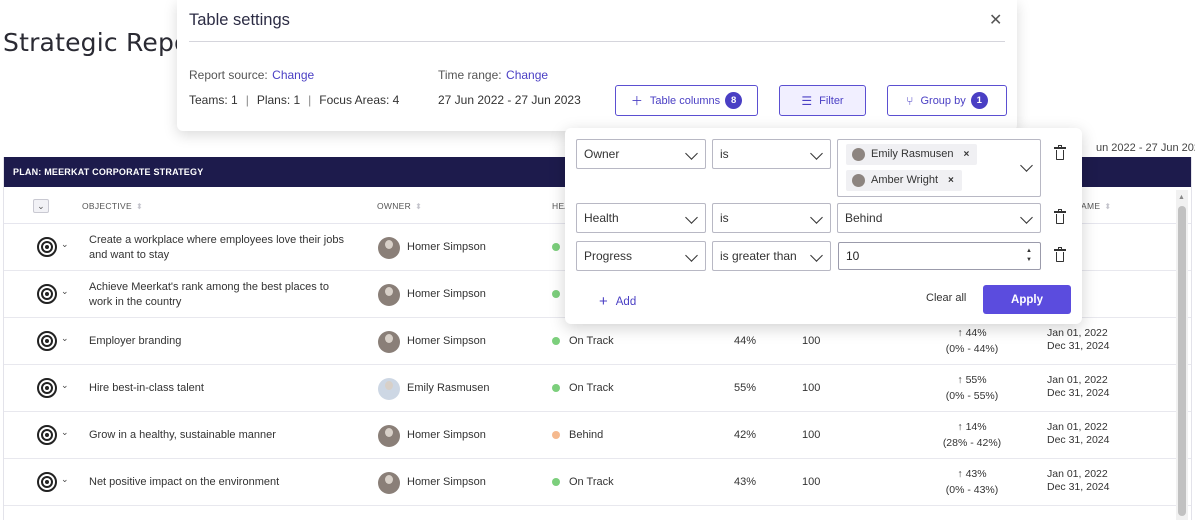 The width and height of the screenshot is (1195, 520). I want to click on objective-name: Net positive impact on the environment, so click(184, 482).